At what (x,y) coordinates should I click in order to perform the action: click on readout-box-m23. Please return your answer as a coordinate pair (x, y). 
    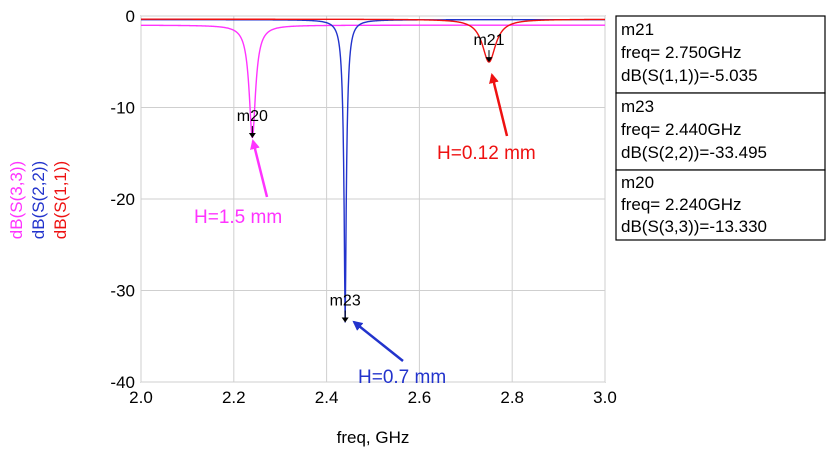
    Looking at the image, I should click on (720, 131).